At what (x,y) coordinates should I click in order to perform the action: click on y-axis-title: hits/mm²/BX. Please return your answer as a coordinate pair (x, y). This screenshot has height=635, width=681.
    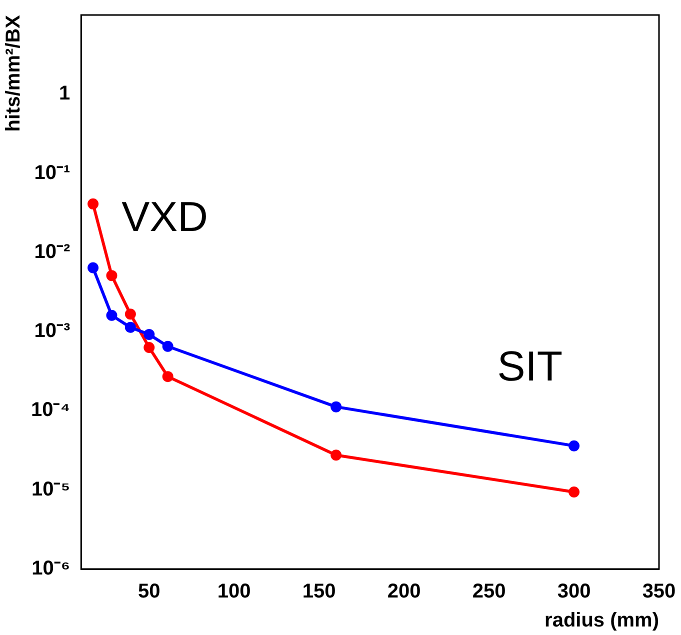
    Looking at the image, I should click on (13, 73).